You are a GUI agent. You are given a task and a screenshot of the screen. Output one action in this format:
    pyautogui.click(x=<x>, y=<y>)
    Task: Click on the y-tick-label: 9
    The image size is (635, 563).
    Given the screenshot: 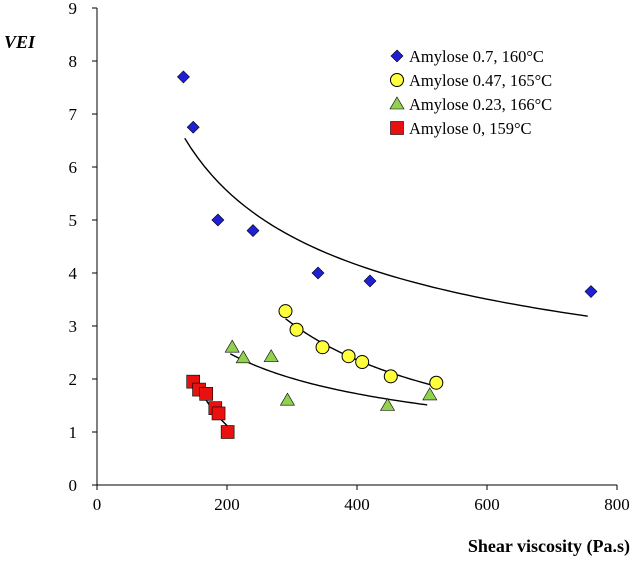 What is the action you would take?
    pyautogui.click(x=73, y=9)
    